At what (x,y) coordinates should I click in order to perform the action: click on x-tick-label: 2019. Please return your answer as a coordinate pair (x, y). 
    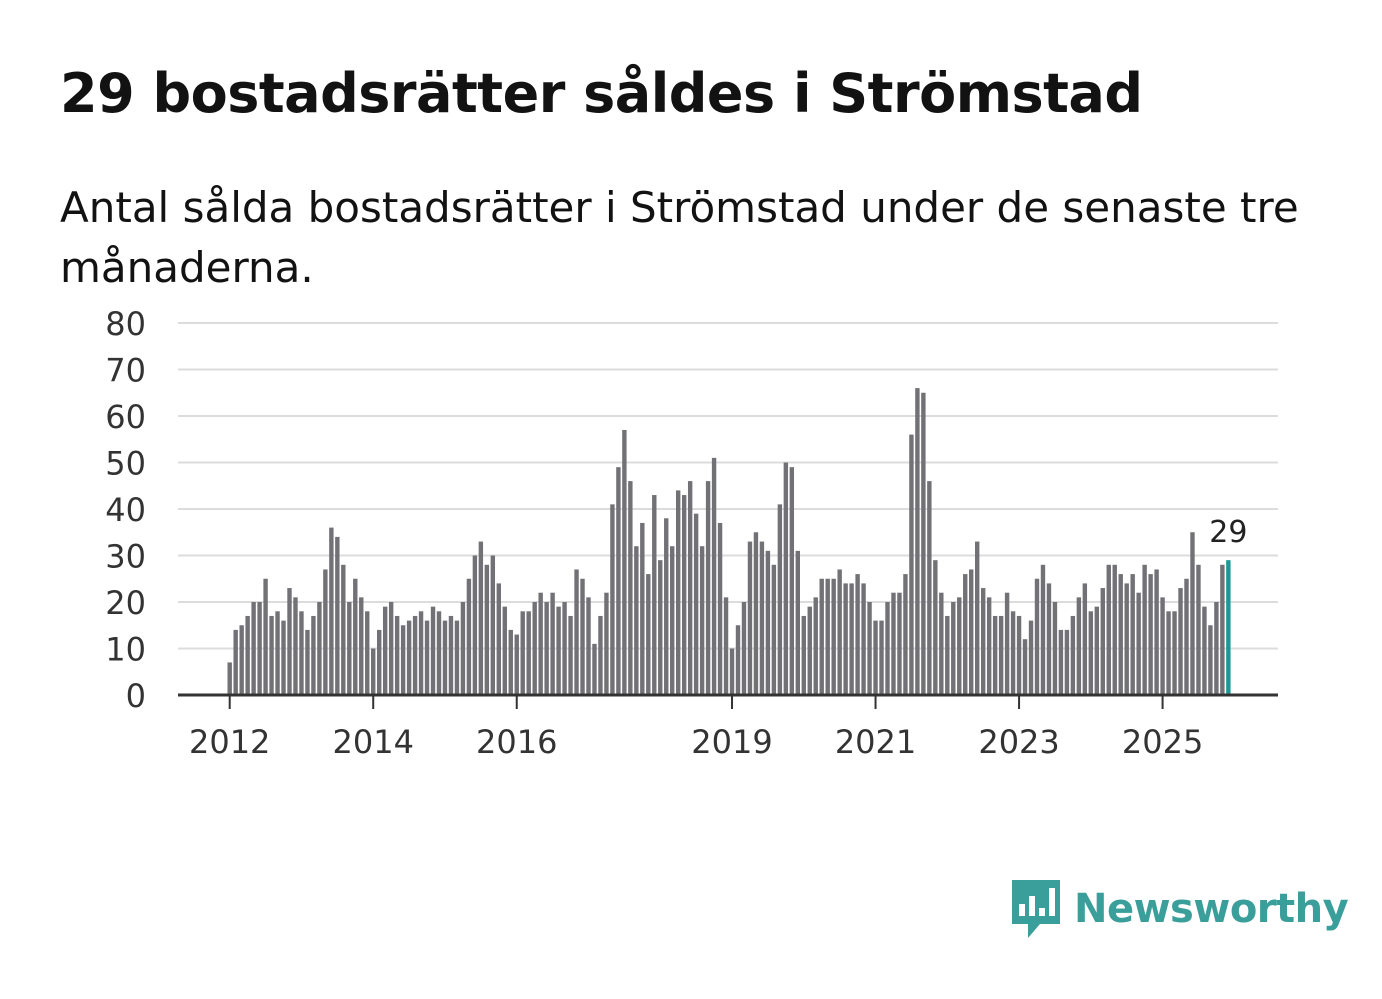
    Looking at the image, I should click on (731, 742).